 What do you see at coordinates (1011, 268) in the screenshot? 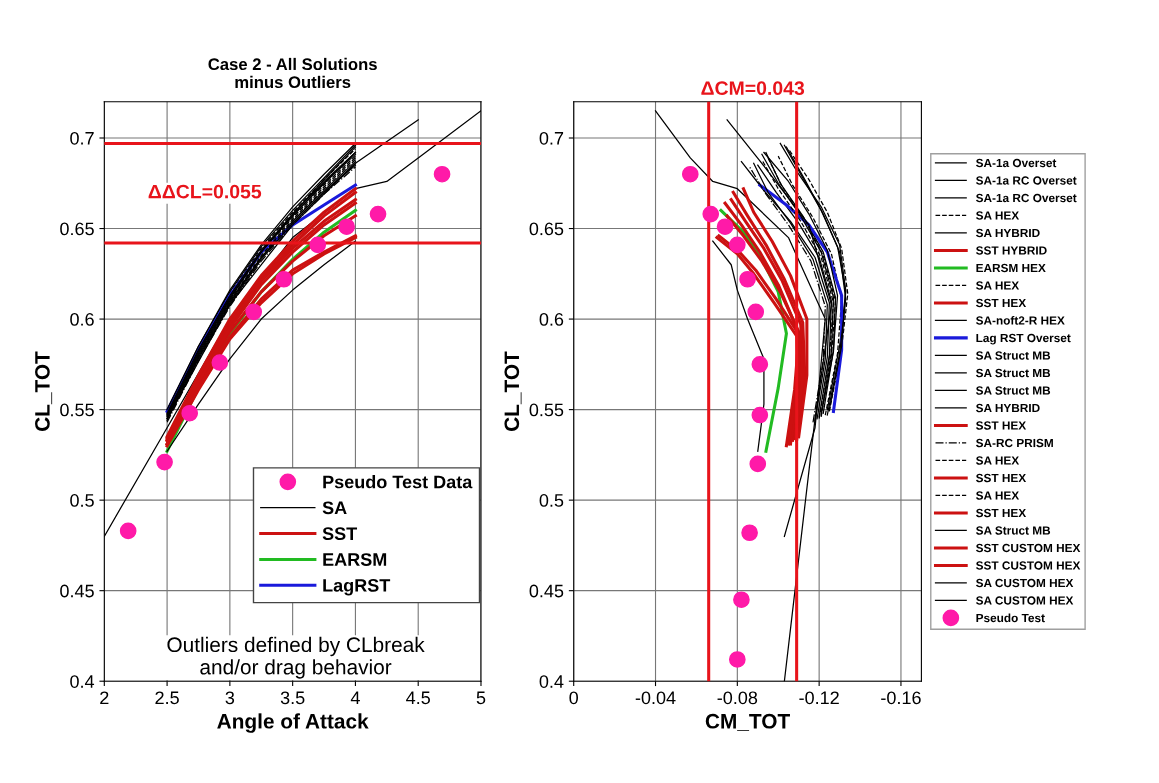
I see `legend-label: EARSM HEX` at bounding box center [1011, 268].